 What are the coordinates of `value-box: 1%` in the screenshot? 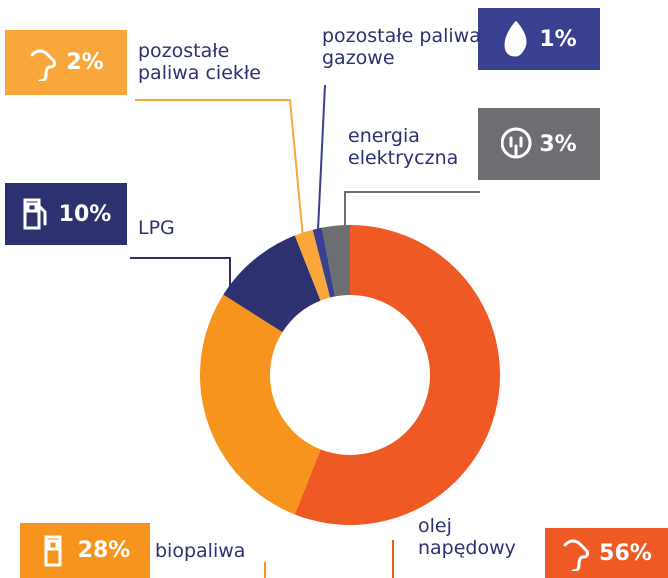 It's located at (539, 39).